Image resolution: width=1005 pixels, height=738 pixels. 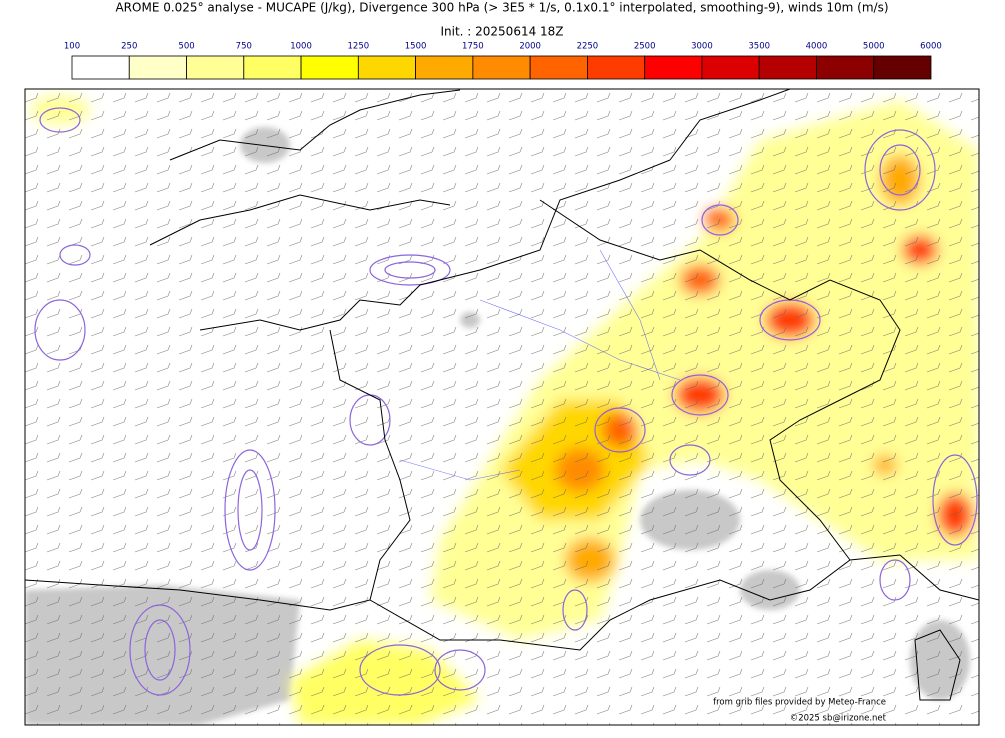 What do you see at coordinates (874, 47) in the screenshot?
I see `colorbar-tick-label: 5000` at bounding box center [874, 47].